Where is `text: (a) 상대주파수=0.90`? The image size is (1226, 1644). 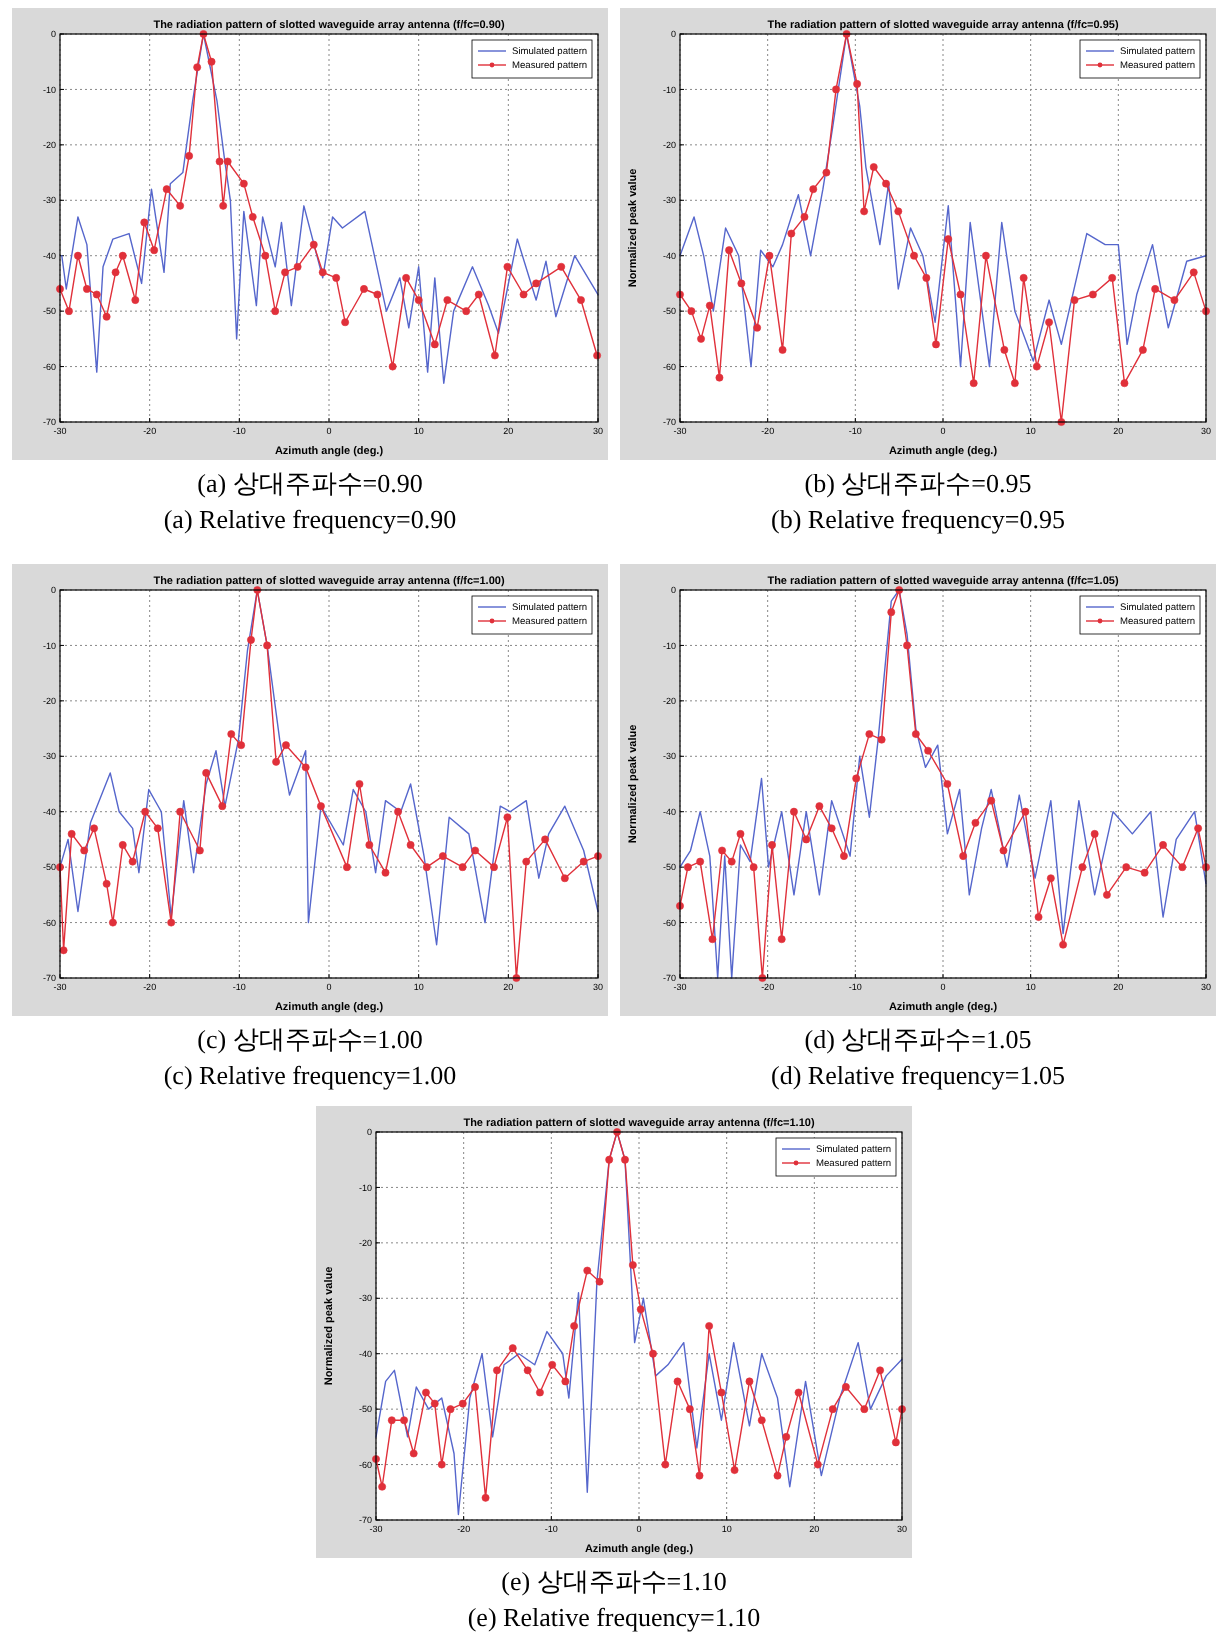
text: (a) 상대주파수=0.90 is located at coordinates (310, 483).